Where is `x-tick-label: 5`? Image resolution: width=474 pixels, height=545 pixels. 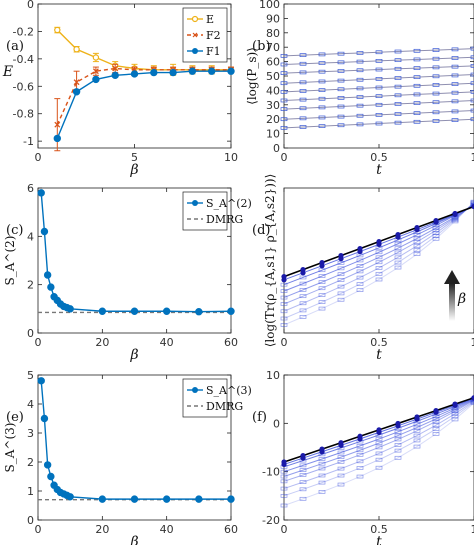 x-tick-label: 5 is located at coordinates (134, 157).